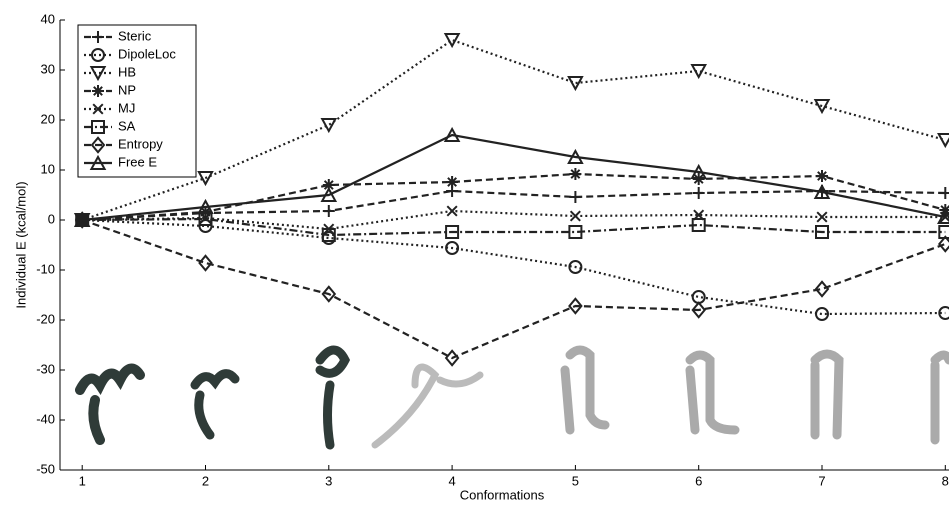 This screenshot has width=949, height=506. I want to click on y-tick-label: -30, so click(45, 368).